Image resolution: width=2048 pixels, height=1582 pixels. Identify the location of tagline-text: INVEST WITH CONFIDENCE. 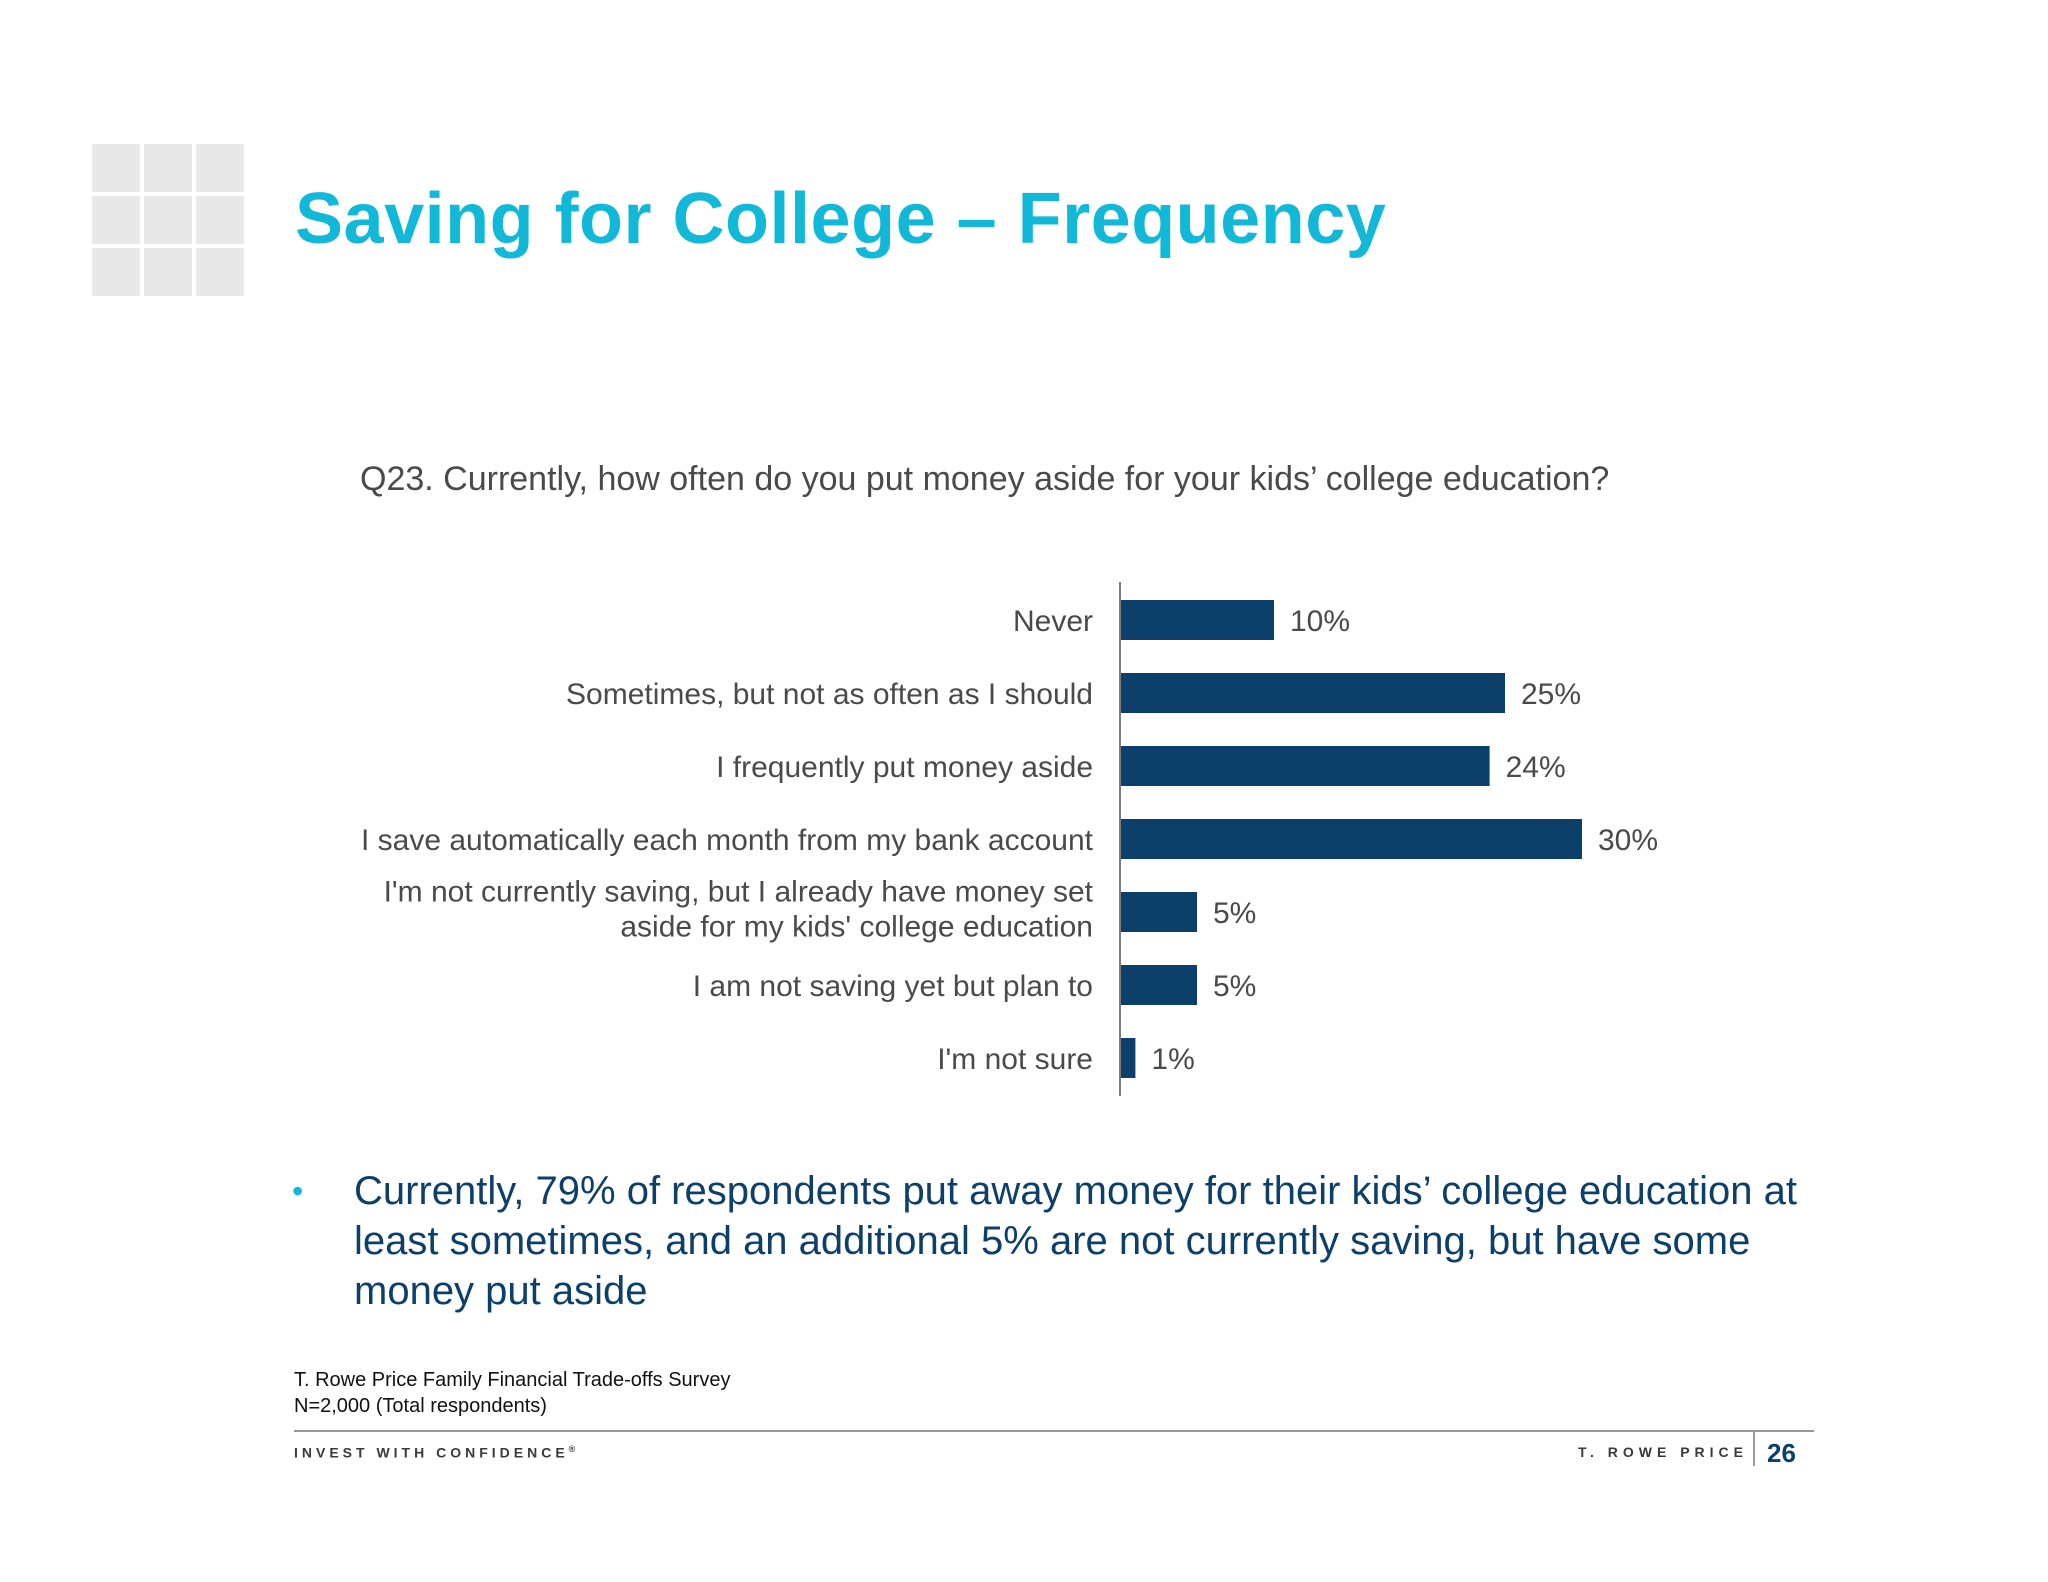
(431, 1452).